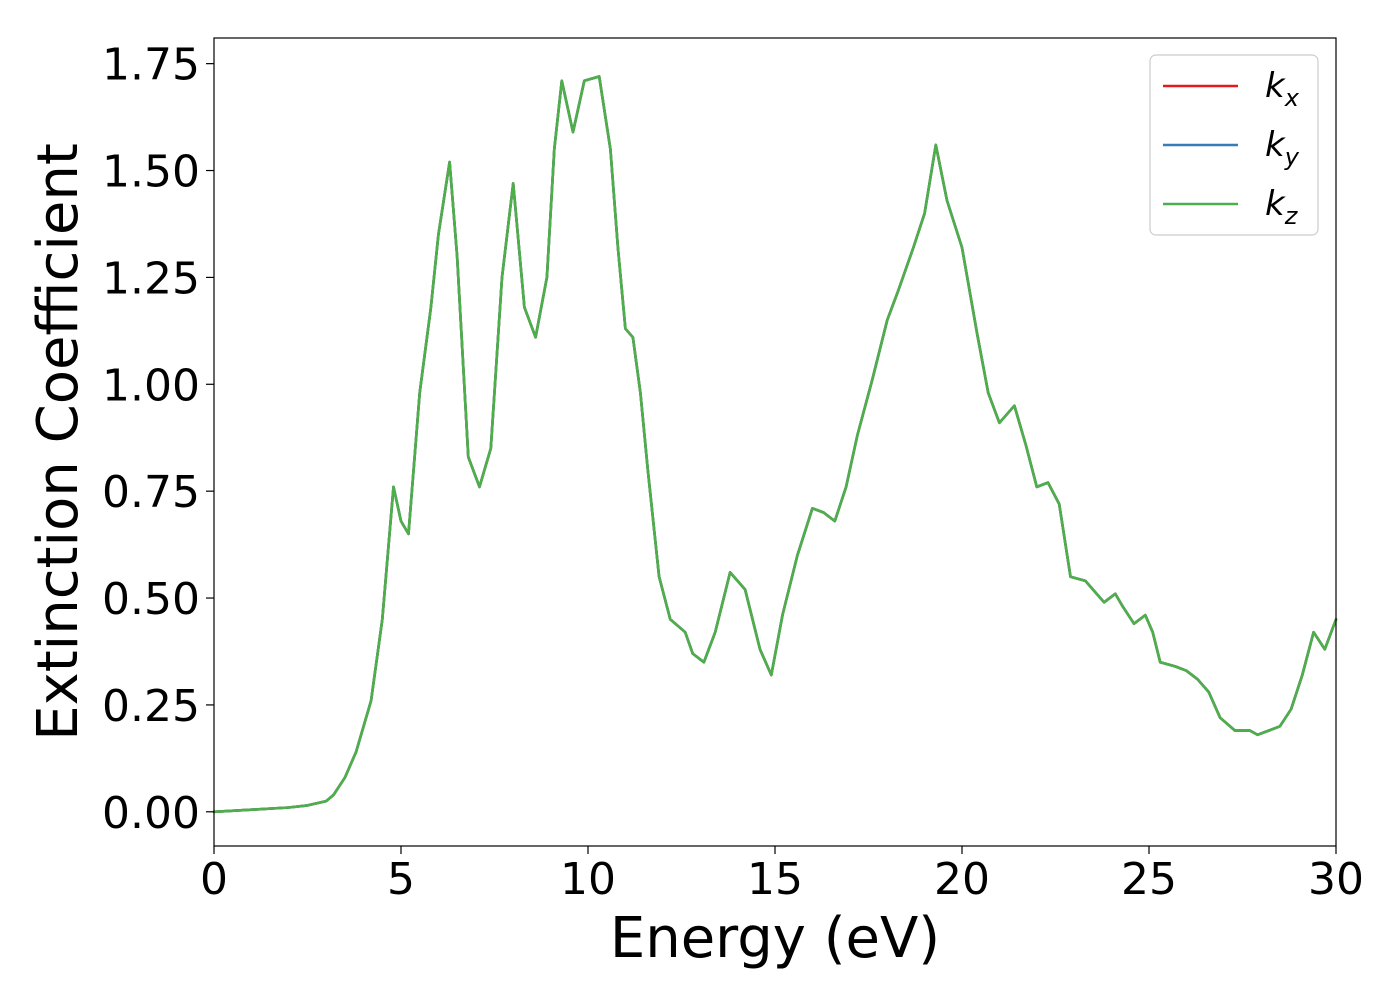  I want to click on legend-label-kx: kx, so click(1282, 89).